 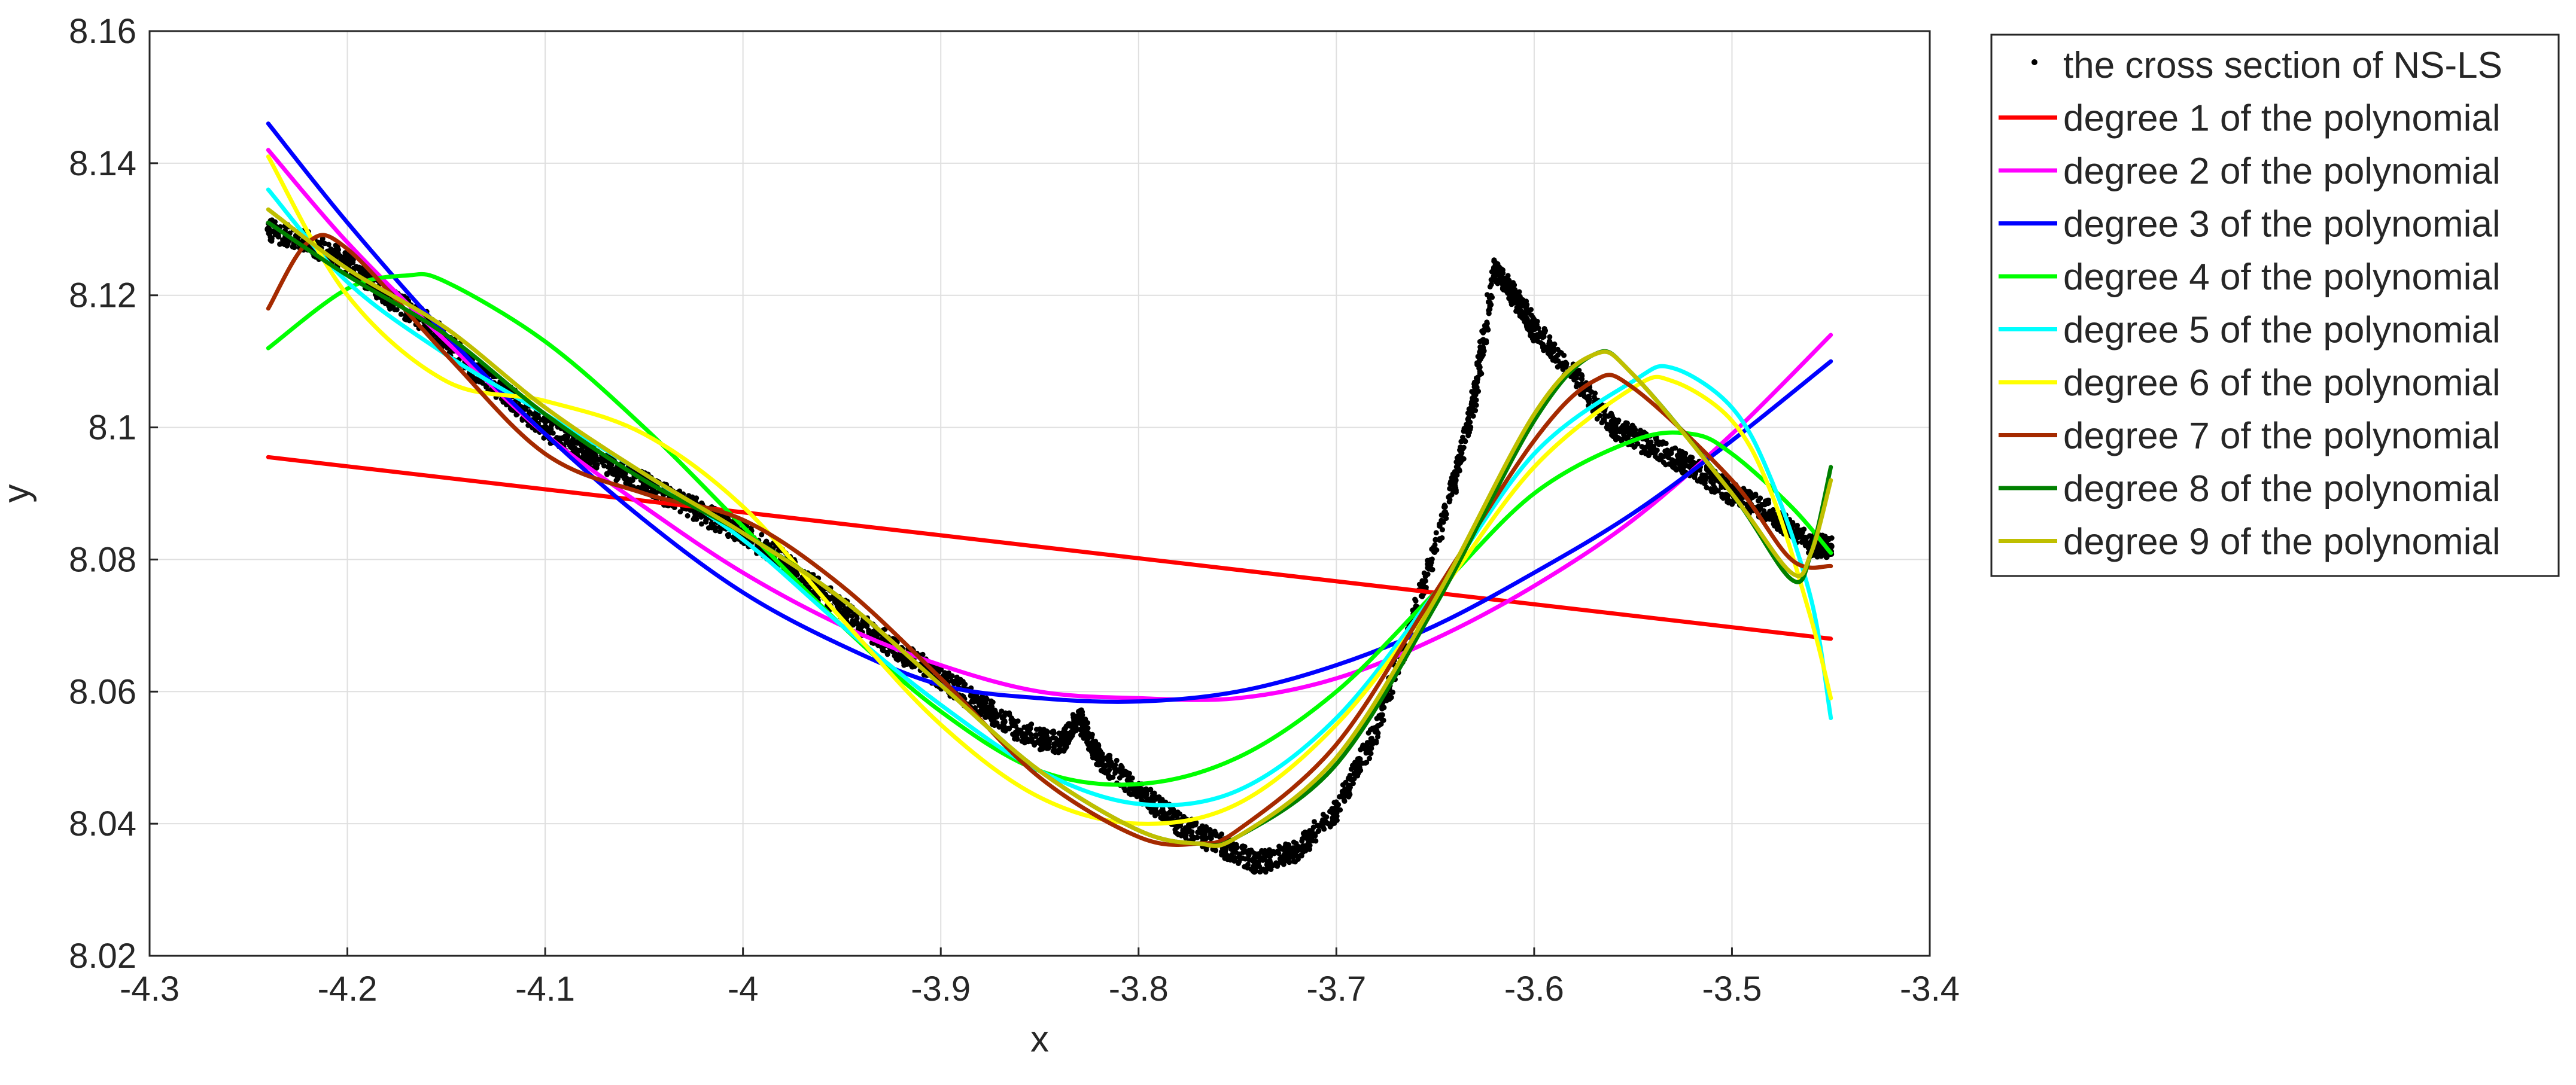 I want to click on legend-label: the cross section of NS-LS, so click(x=2282, y=65).